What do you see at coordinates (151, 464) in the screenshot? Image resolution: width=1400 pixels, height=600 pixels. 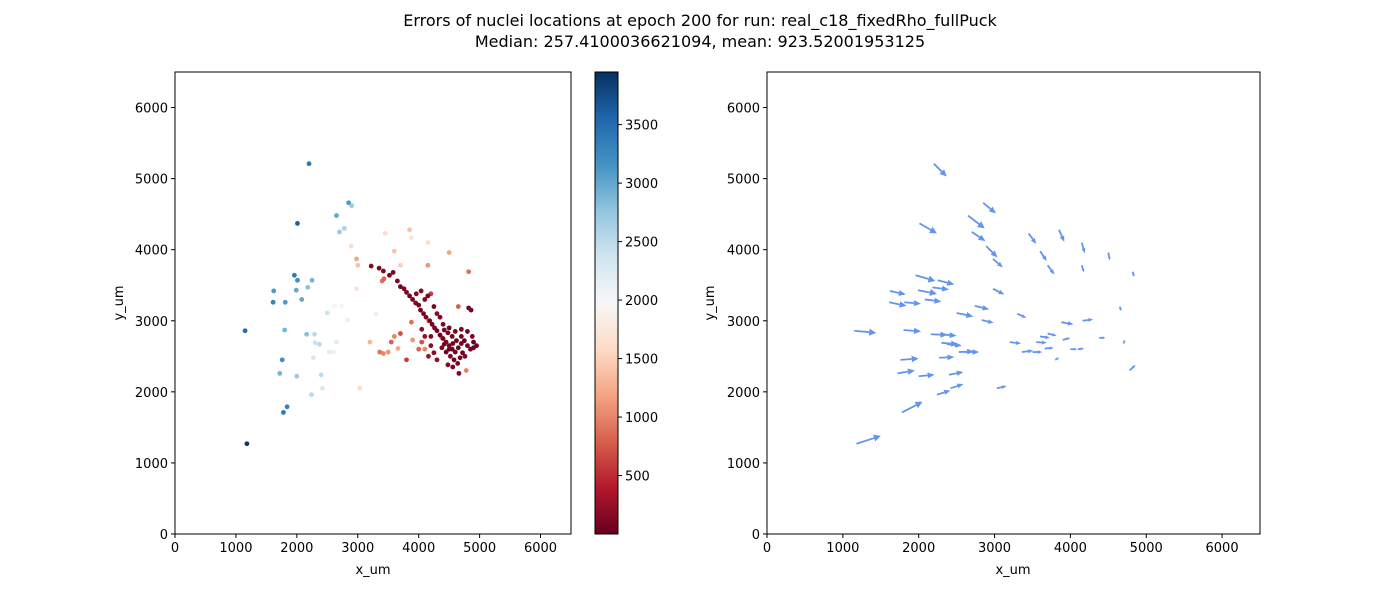 I see `y-tick-label: 1000` at bounding box center [151, 464].